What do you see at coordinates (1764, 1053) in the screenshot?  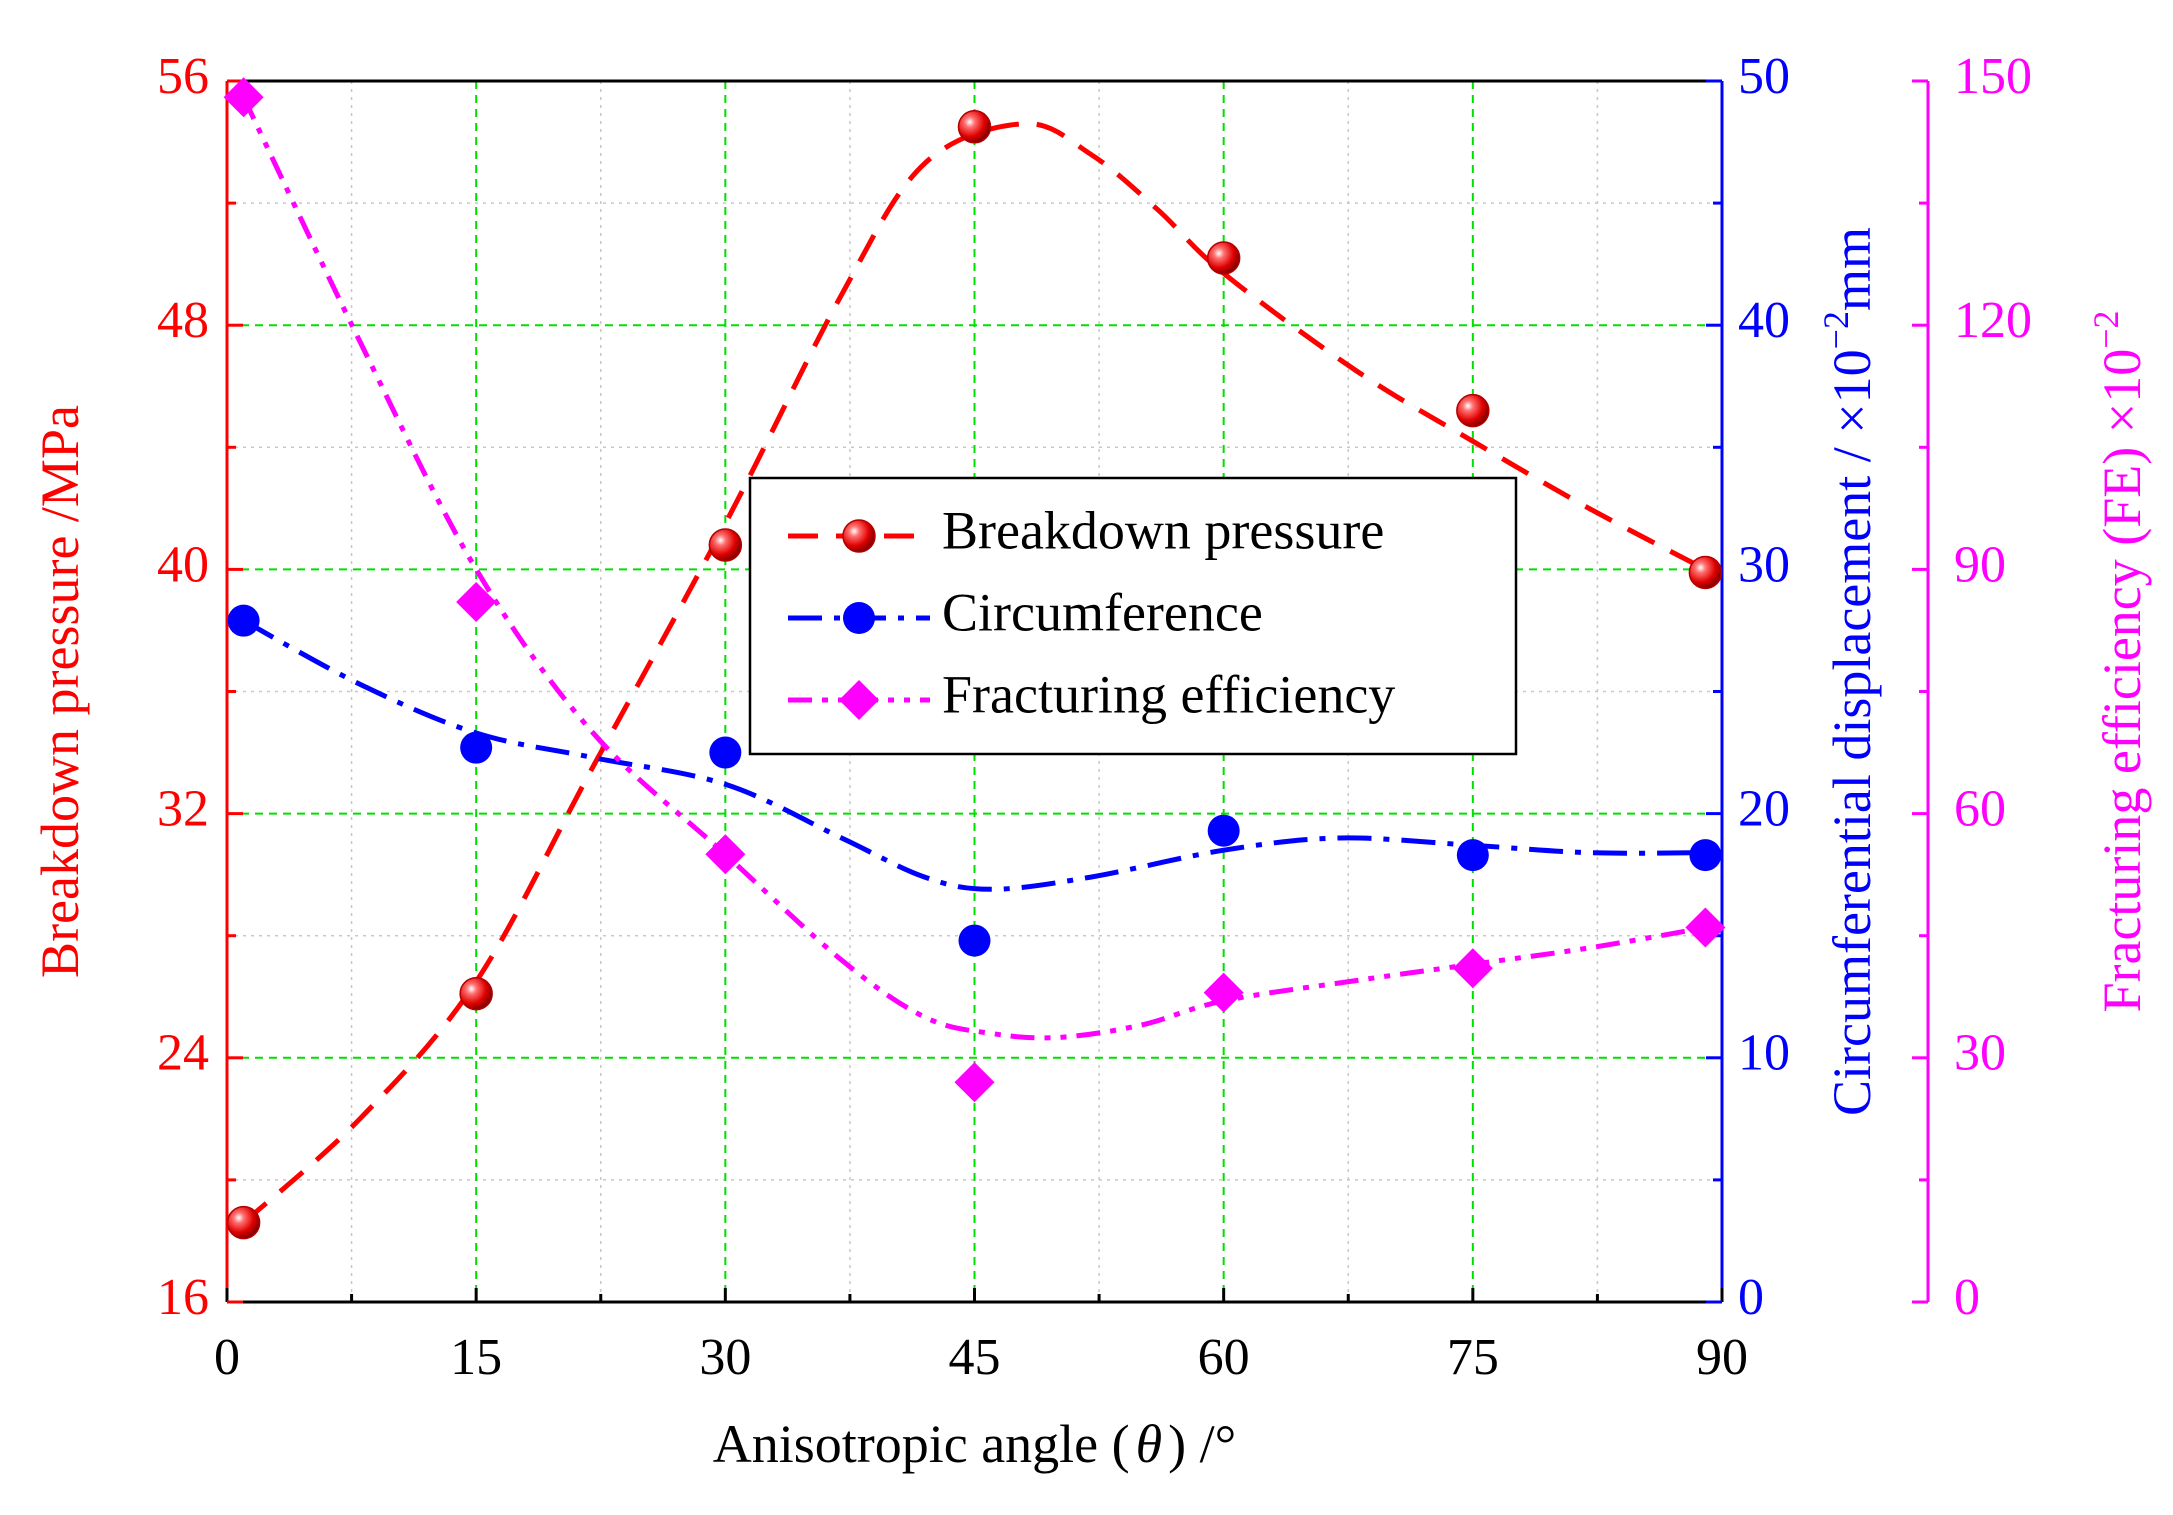 I see `right-tick-label: 10` at bounding box center [1764, 1053].